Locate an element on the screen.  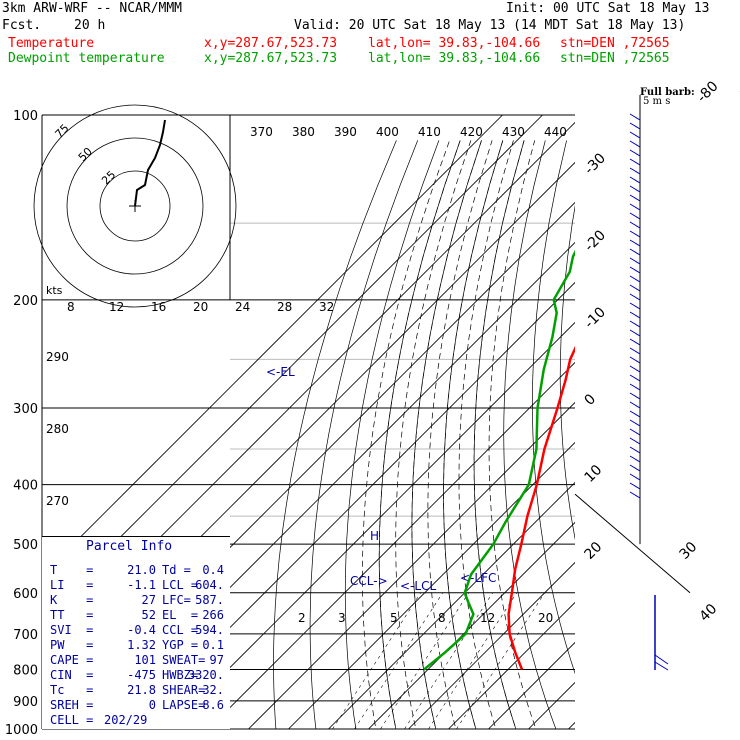
isotherm-top-label: -80 is located at coordinates (707, 91).